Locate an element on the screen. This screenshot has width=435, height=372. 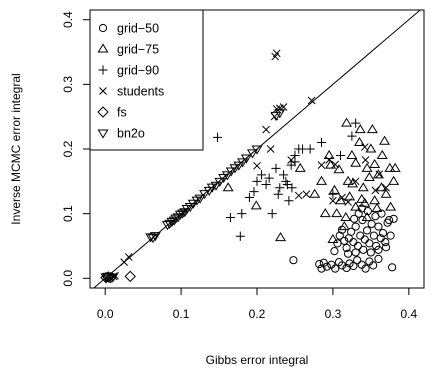
y-axis: 0.0 0.1 0.2 0.3 0.4 is located at coordinates (75, 149).